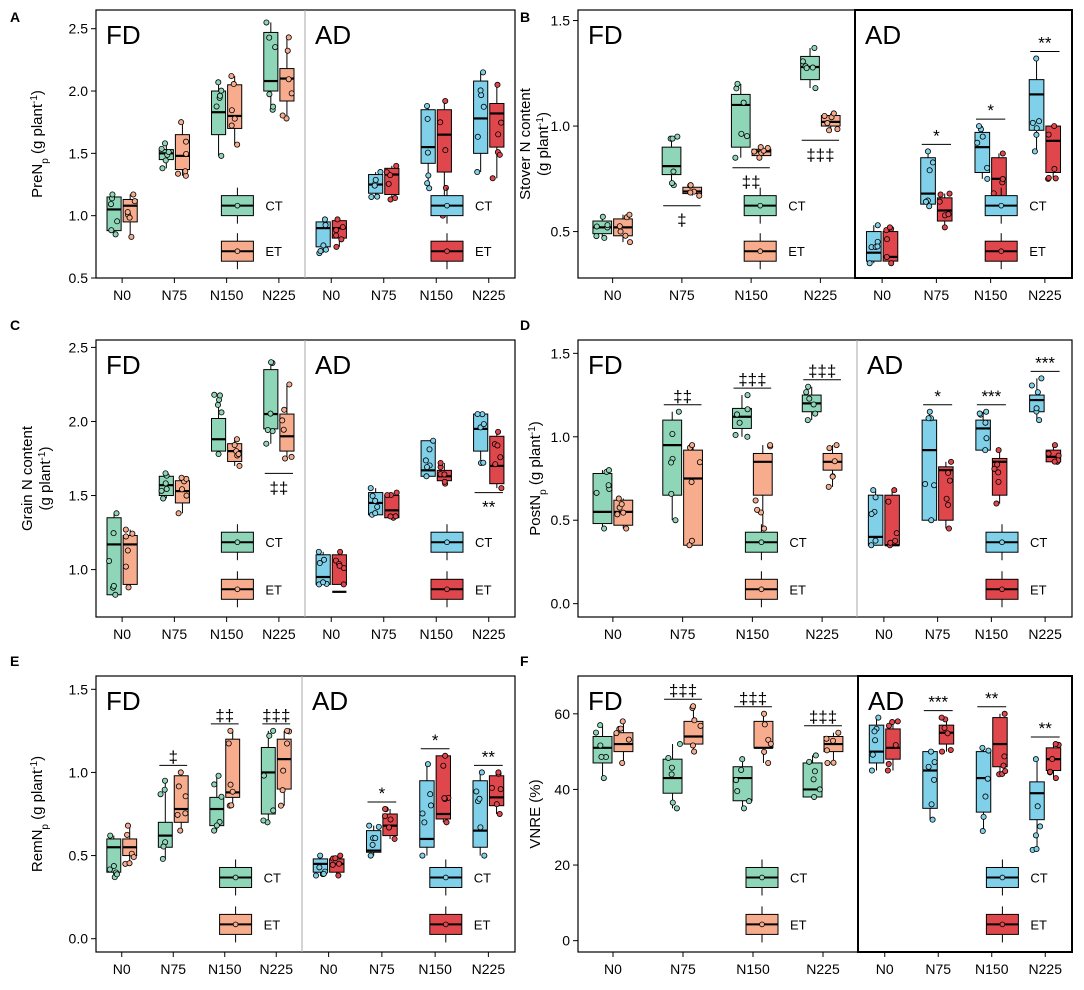 Image resolution: width=1084 pixels, height=990 pixels. Describe the element at coordinates (79, 421) in the screenshot. I see `y-tick-label: 2.0` at that location.